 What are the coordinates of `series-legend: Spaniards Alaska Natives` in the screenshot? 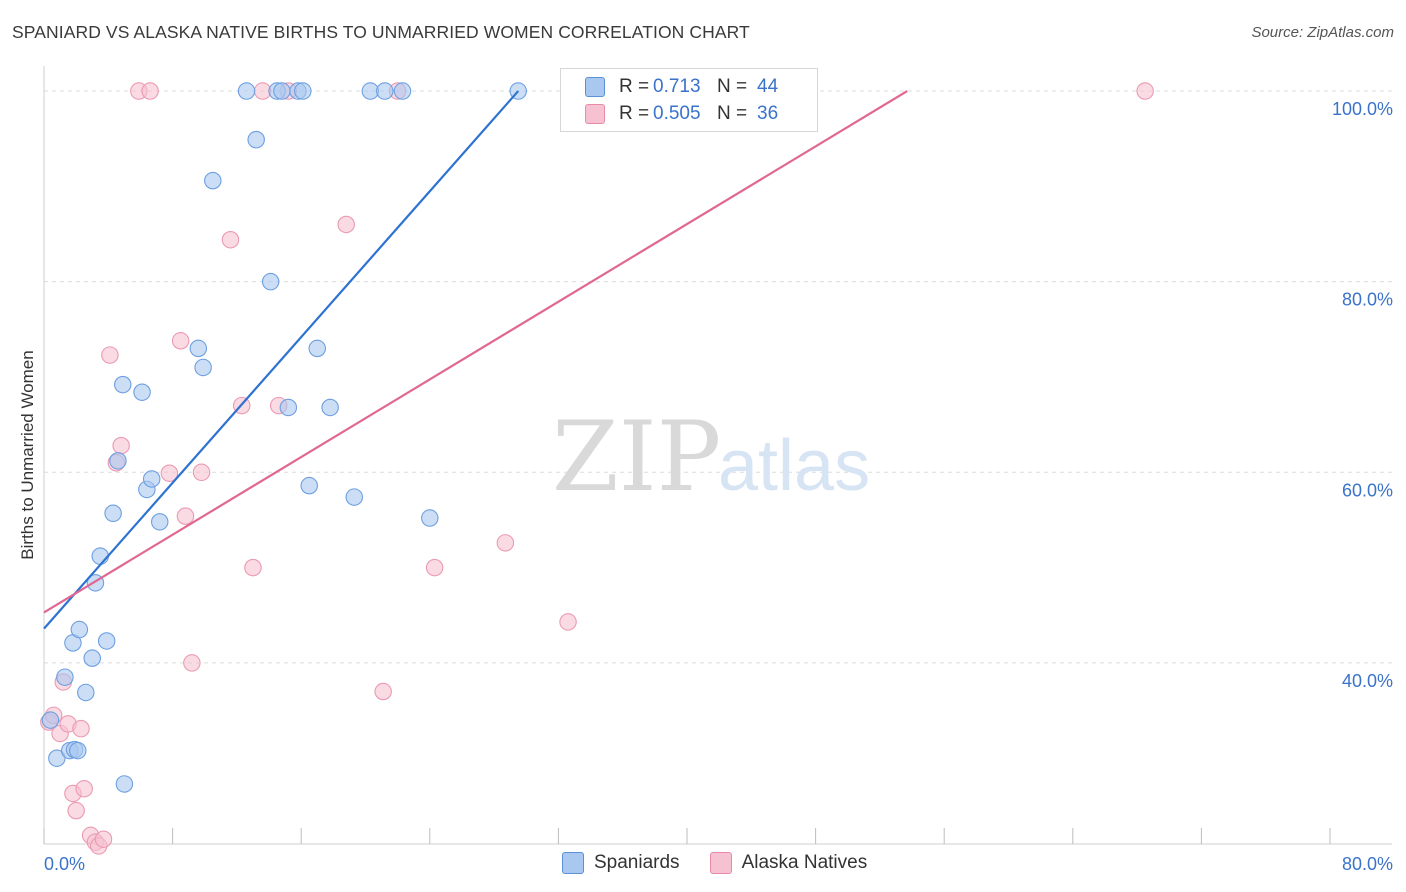 It's located at (729, 863).